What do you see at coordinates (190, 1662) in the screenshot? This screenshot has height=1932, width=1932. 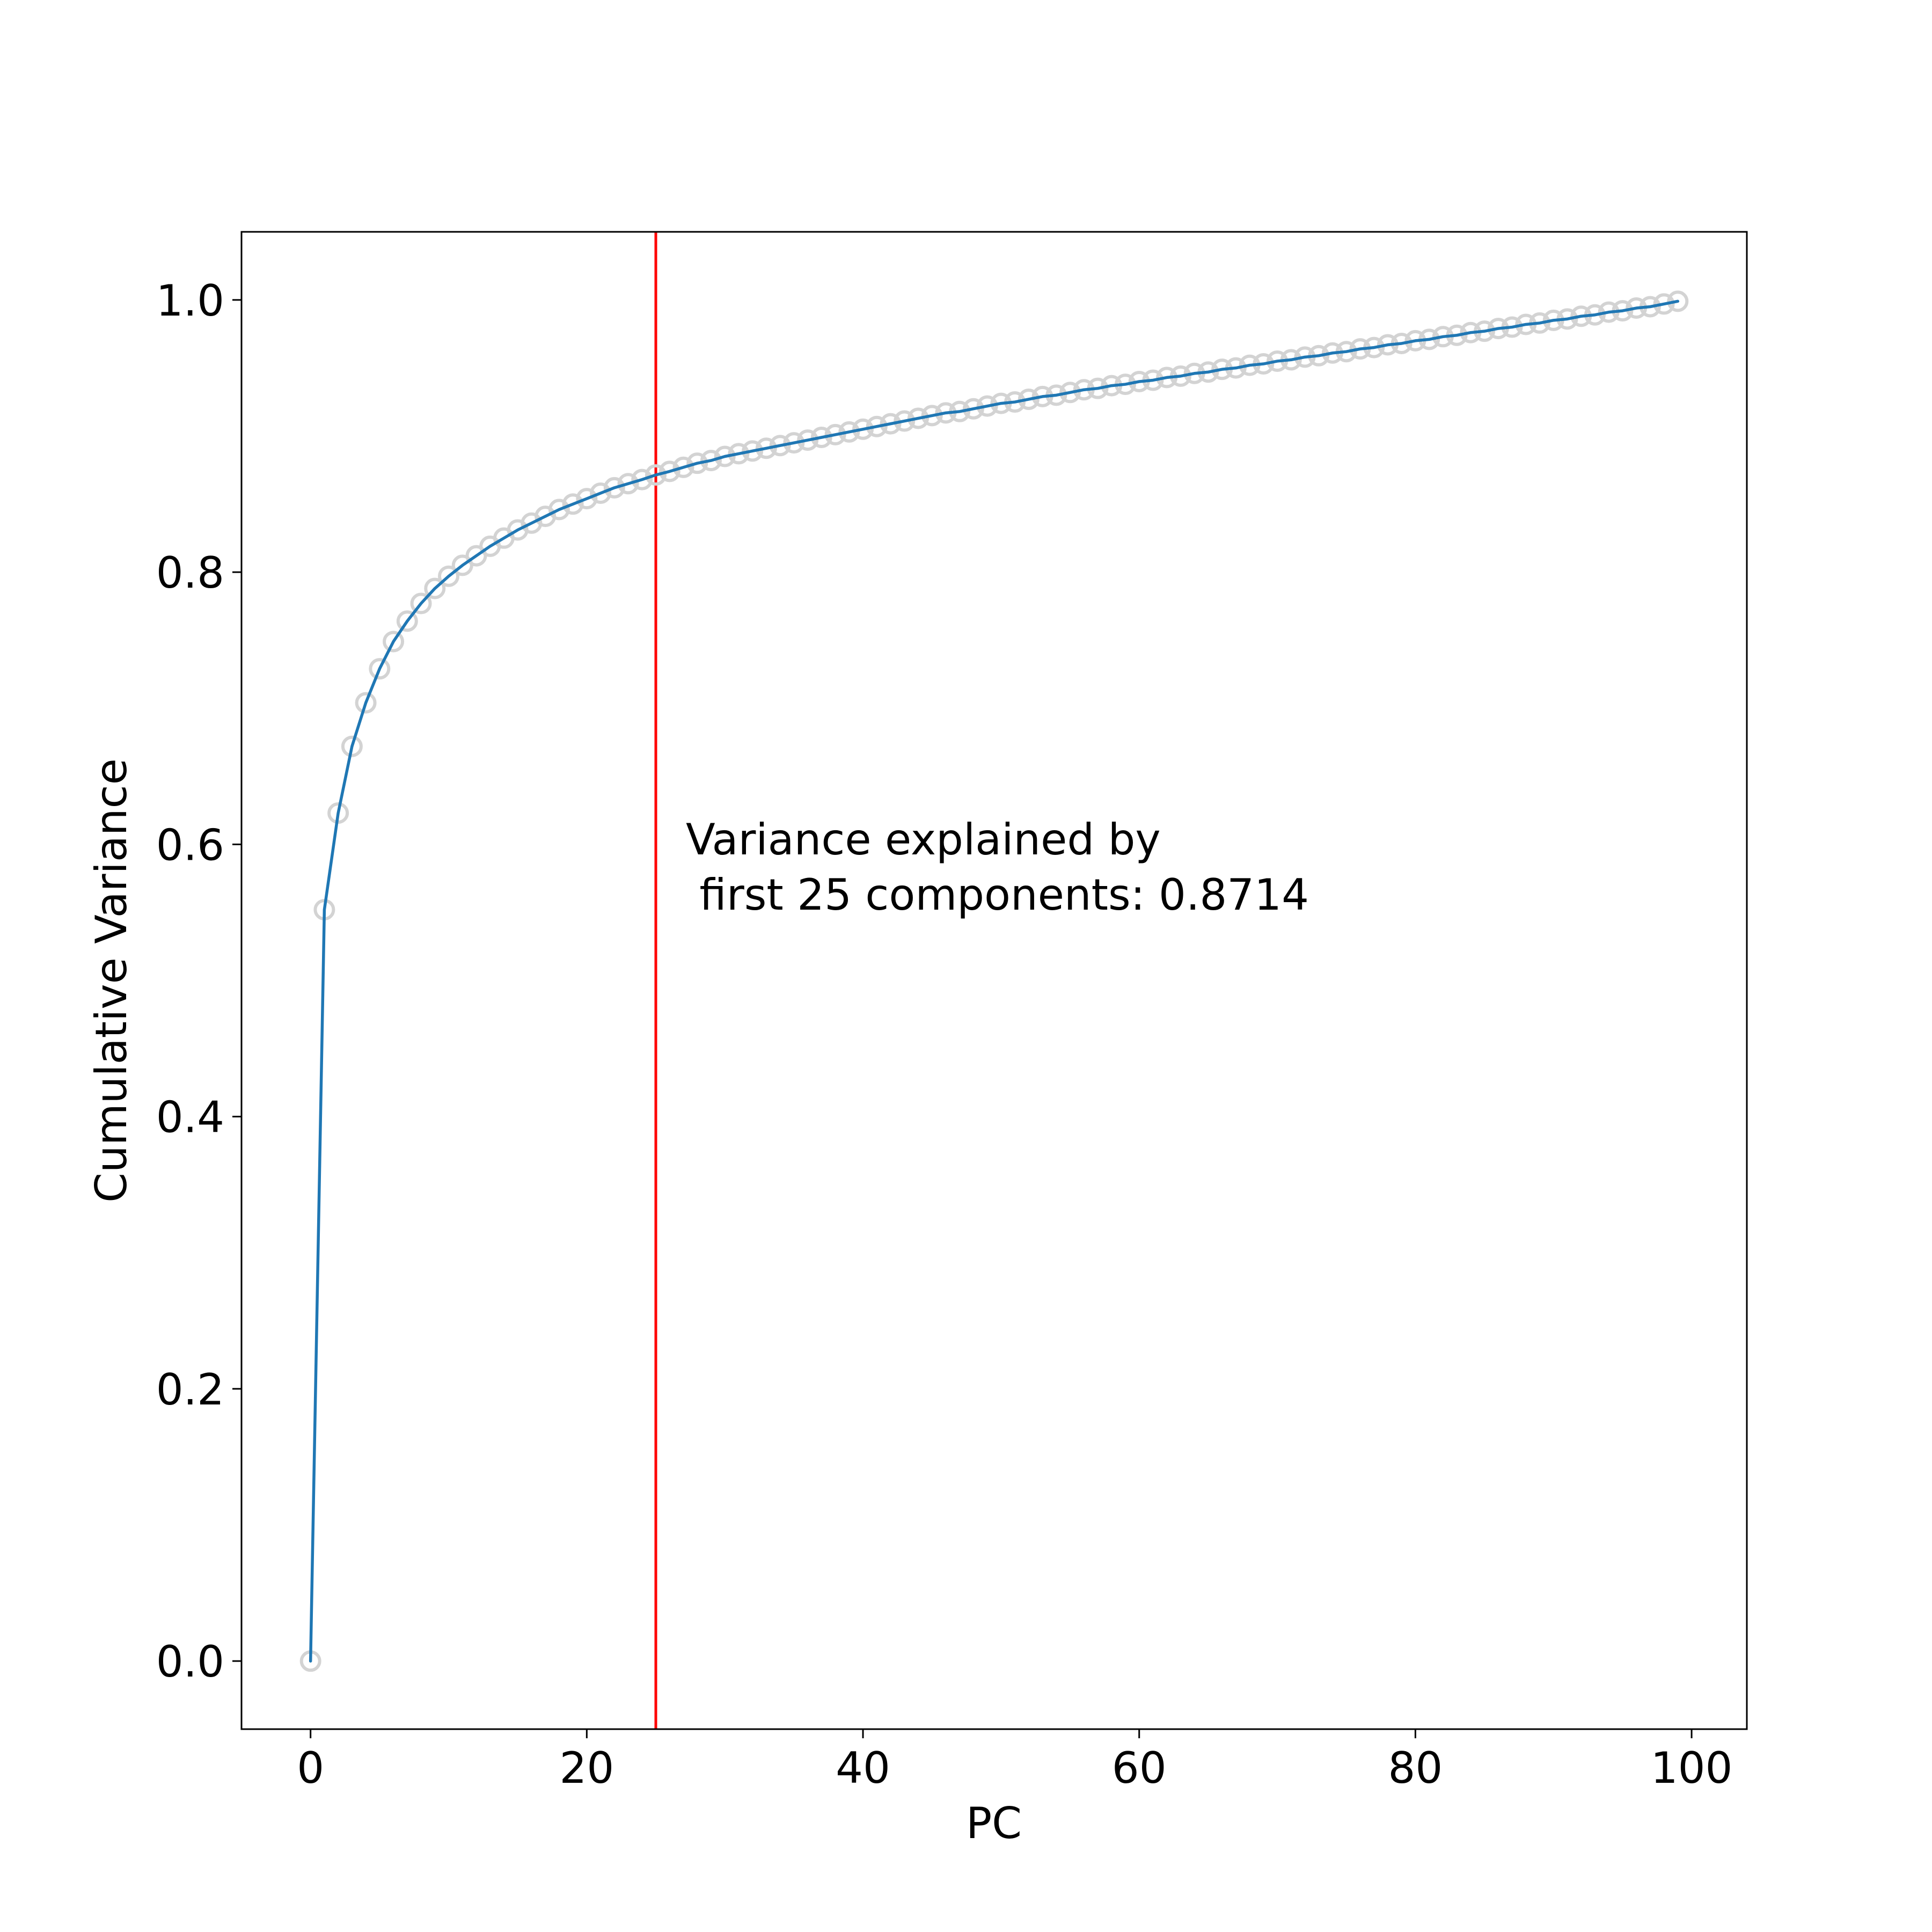 I see `y-tick-label: 0.0` at bounding box center [190, 1662].